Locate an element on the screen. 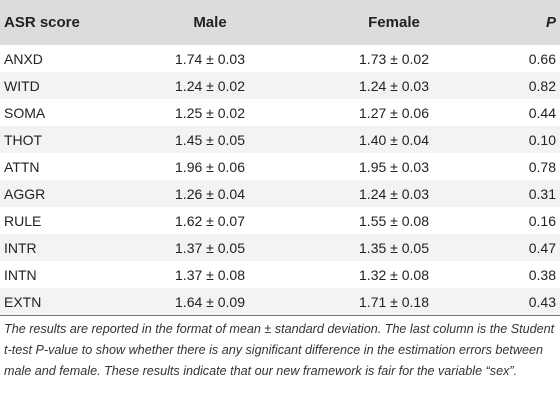 This screenshot has width=560, height=413. table-row: AGGR 1.26 ± 0.04 1.24 ± 0.03 0.31 is located at coordinates (280, 193).